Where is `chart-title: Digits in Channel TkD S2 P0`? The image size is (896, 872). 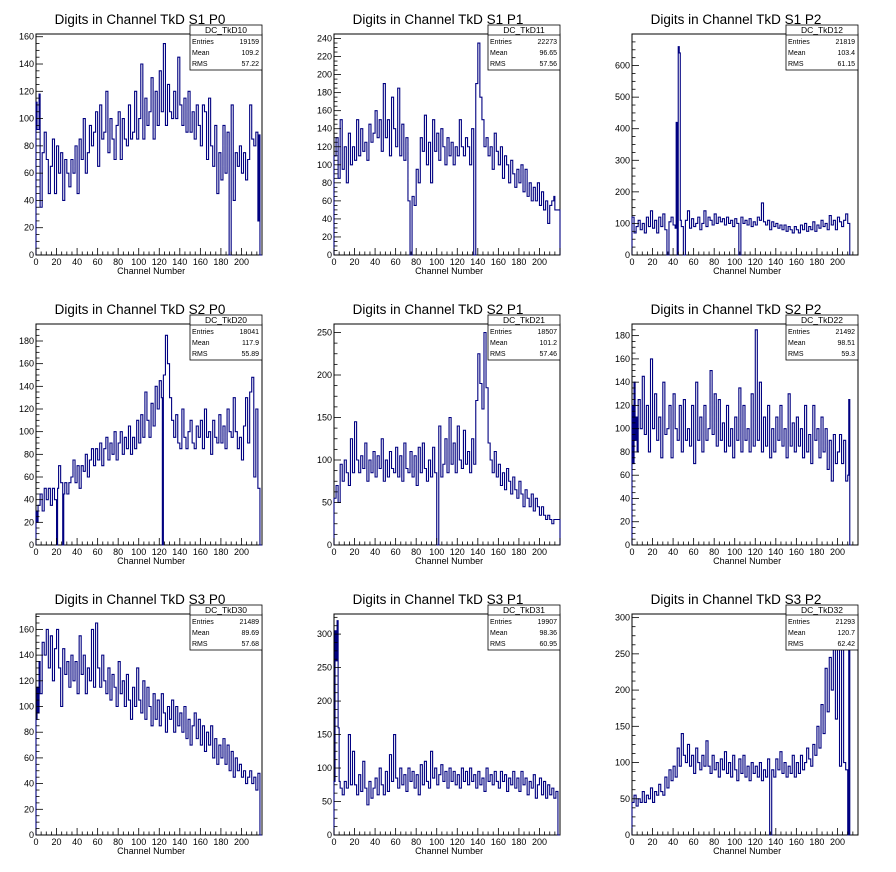
chart-title: Digits in Channel TkD S2 P0 is located at coordinates (140, 309).